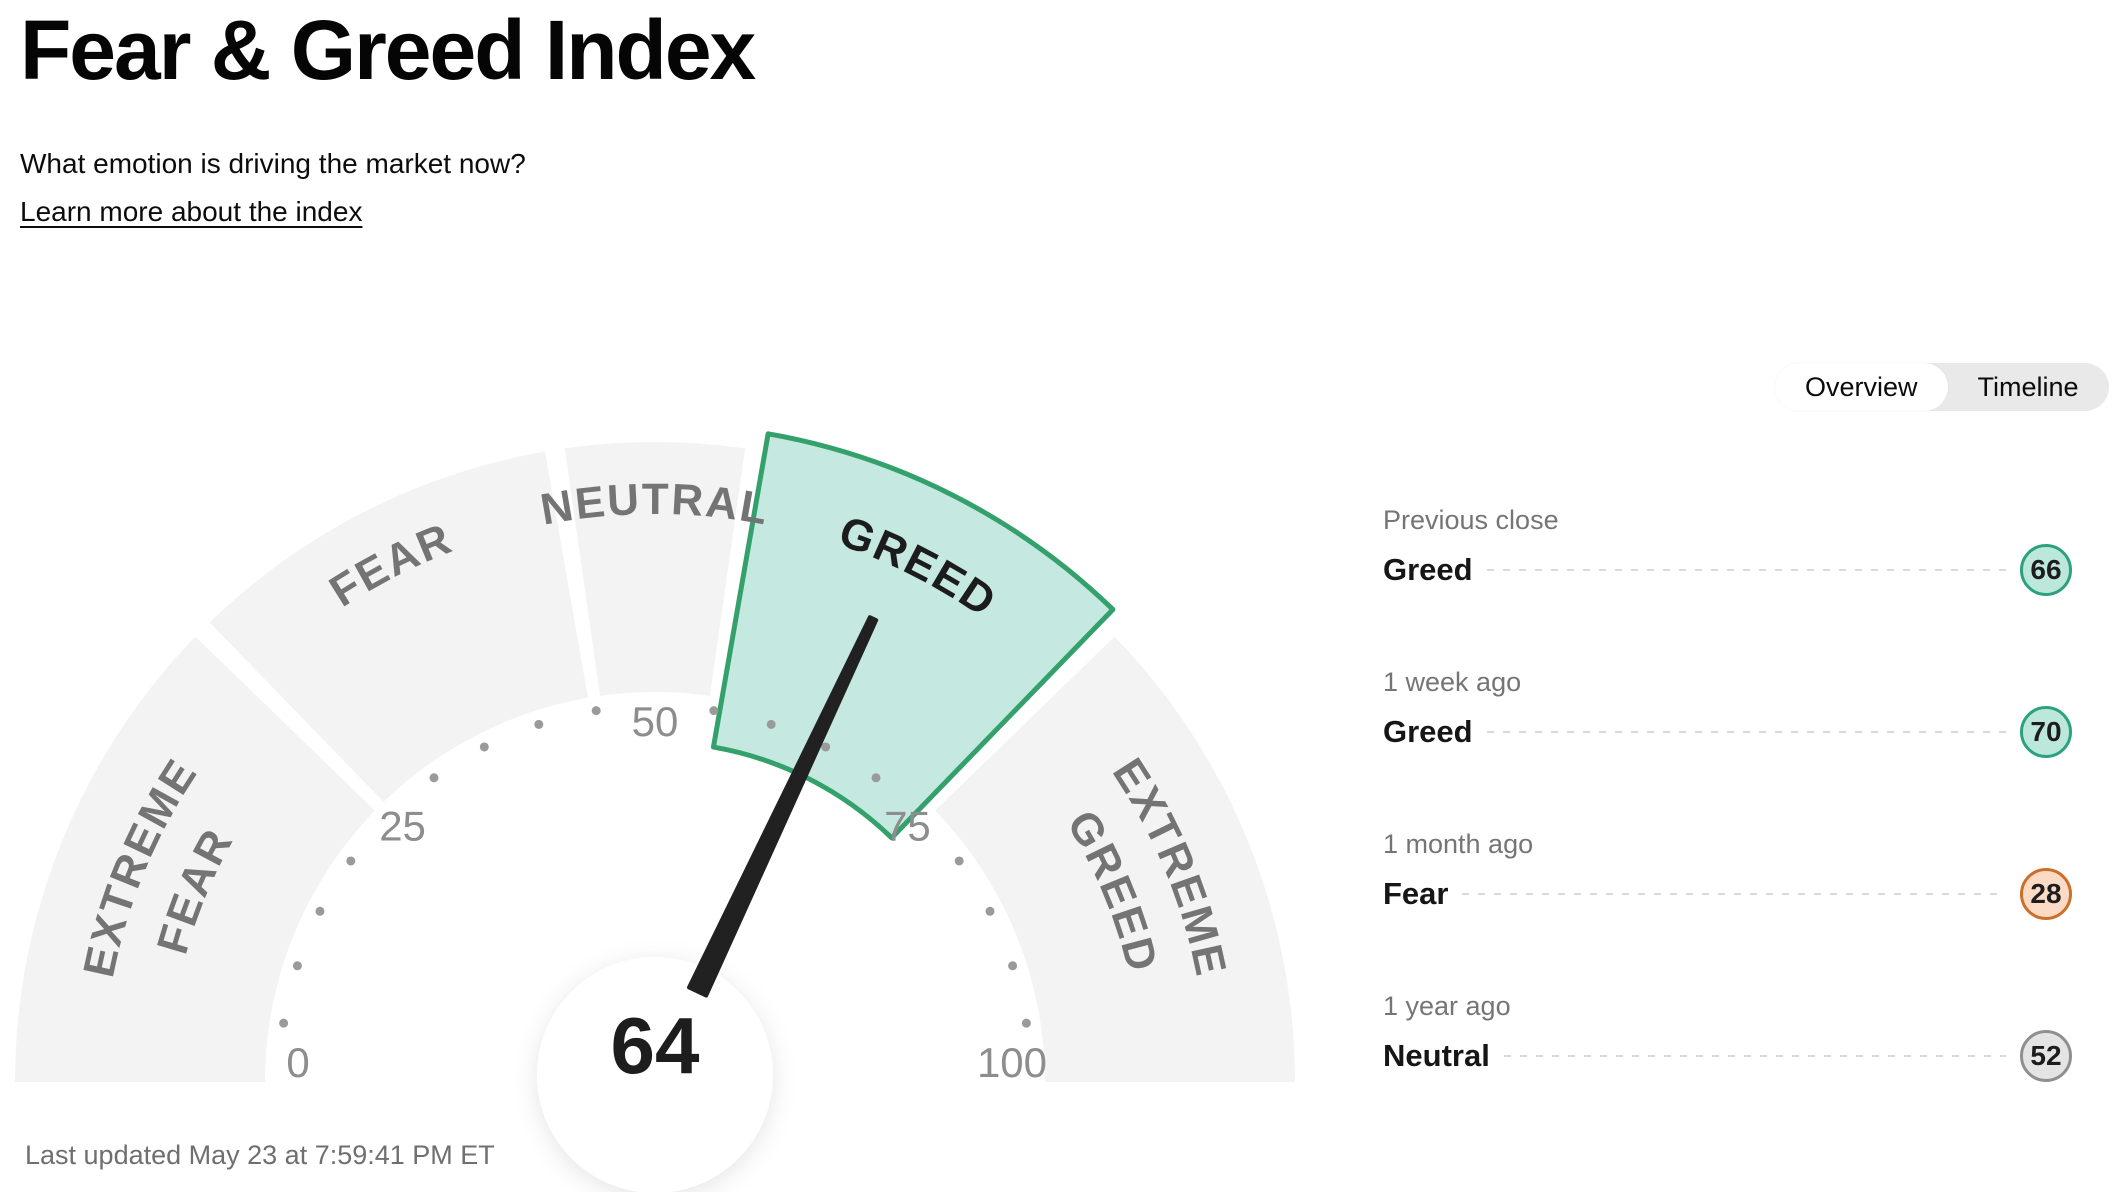  What do you see at coordinates (655, 1045) in the screenshot?
I see `gauge-value: 64` at bounding box center [655, 1045].